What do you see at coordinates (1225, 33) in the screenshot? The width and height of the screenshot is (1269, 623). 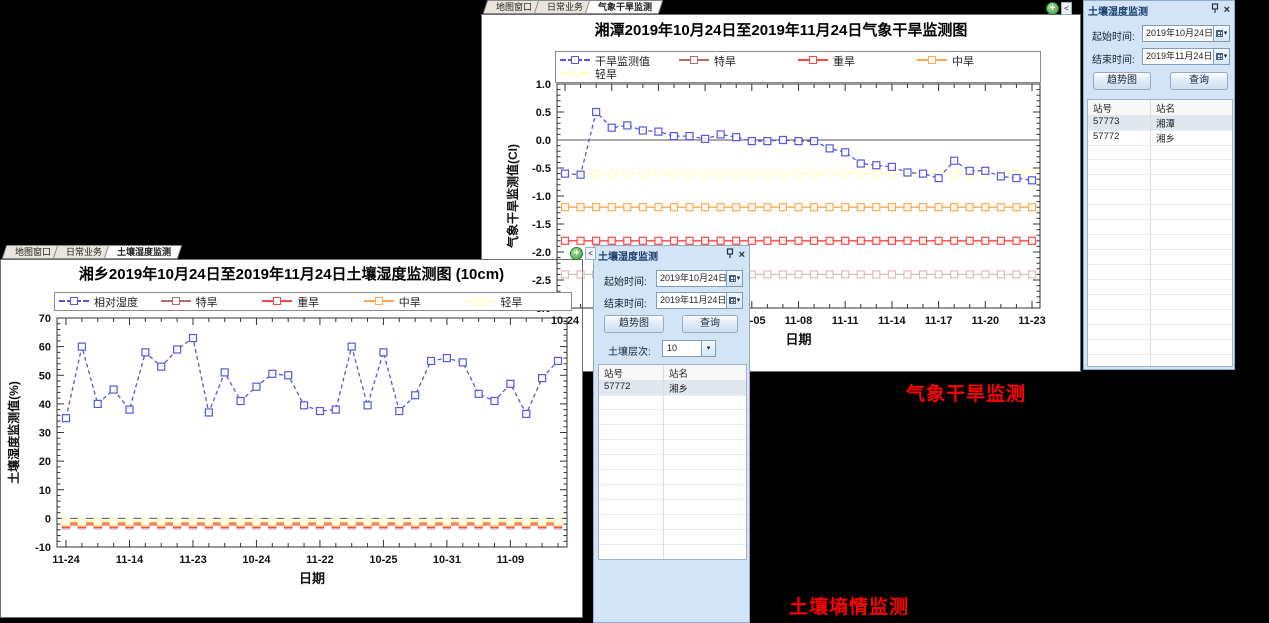 I see `chevron-down-icon: ▾` at bounding box center [1225, 33].